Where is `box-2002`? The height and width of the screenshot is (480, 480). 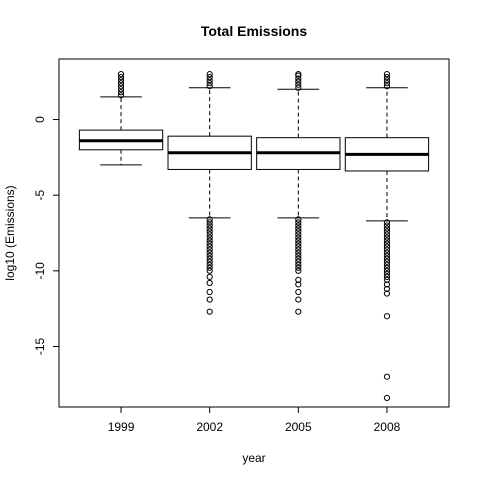 box-2002 is located at coordinates (209, 193).